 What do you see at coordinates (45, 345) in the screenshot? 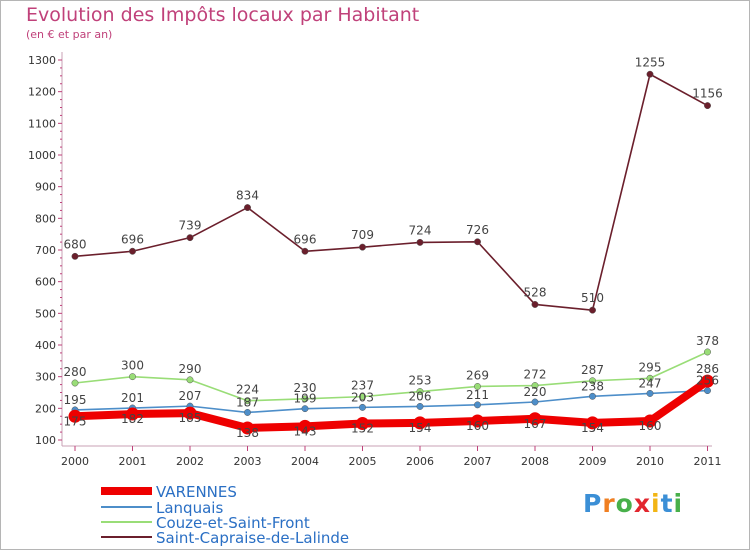
I see `y-tick-label: 400` at bounding box center [45, 345].